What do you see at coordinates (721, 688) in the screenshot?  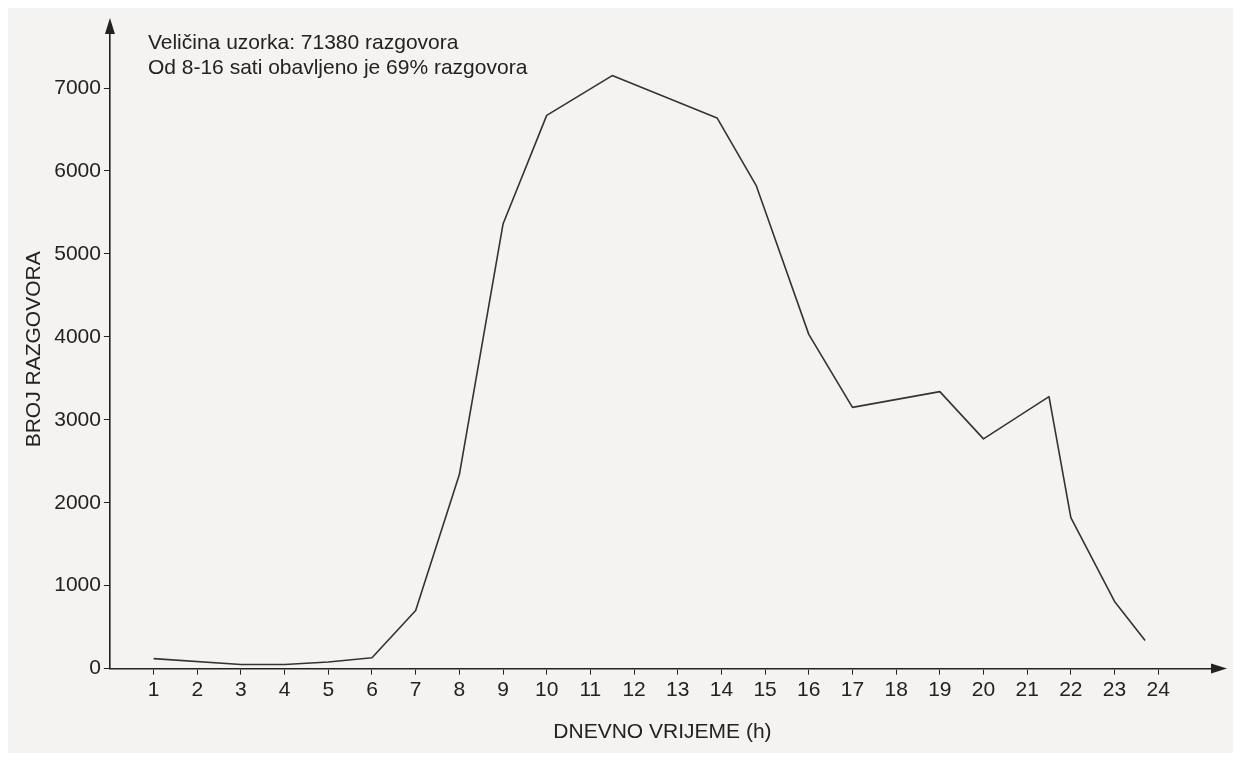 I see `x-tick-label: 14` at bounding box center [721, 688].